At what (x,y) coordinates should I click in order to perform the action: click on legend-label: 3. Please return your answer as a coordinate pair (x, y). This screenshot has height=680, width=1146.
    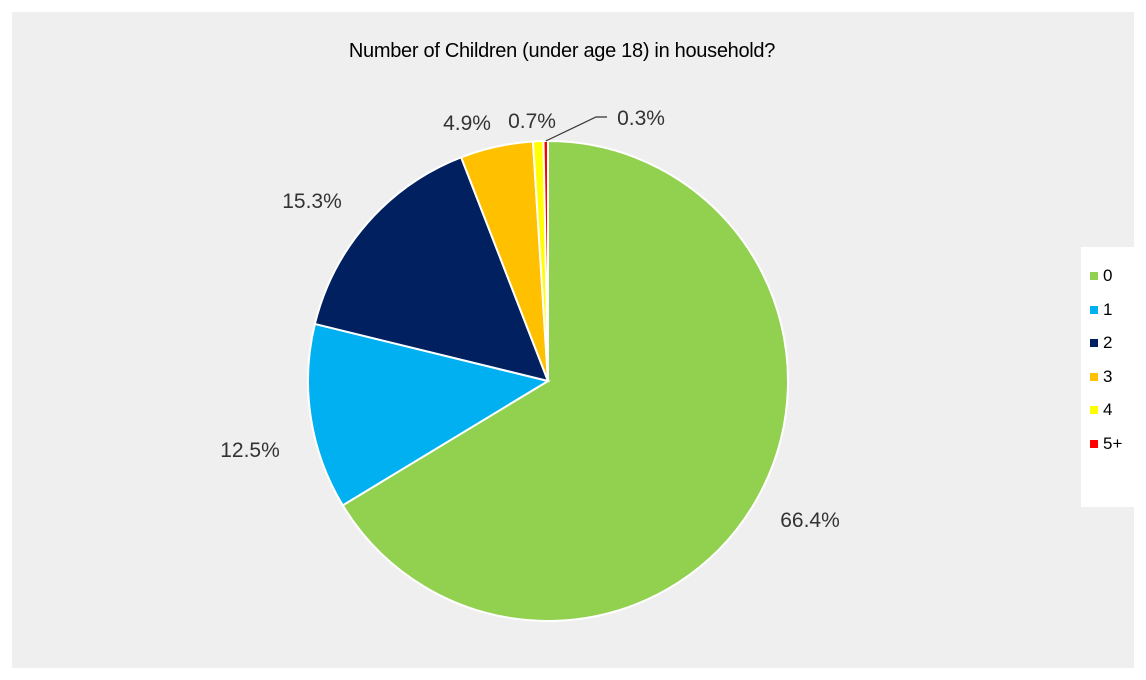
    Looking at the image, I should click on (1108, 376).